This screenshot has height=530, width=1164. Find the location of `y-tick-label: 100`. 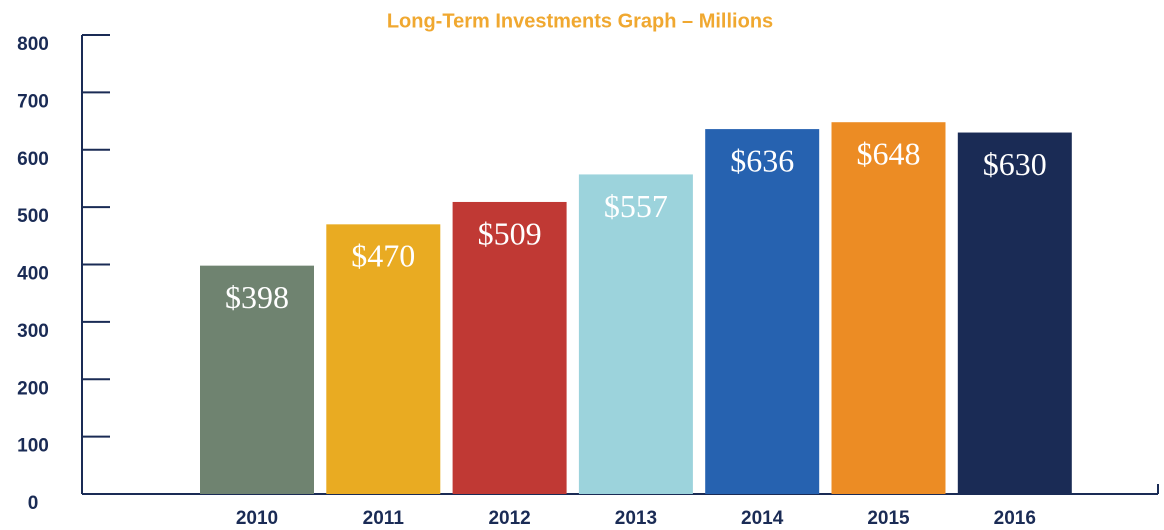

y-tick-label: 100 is located at coordinates (33, 446).